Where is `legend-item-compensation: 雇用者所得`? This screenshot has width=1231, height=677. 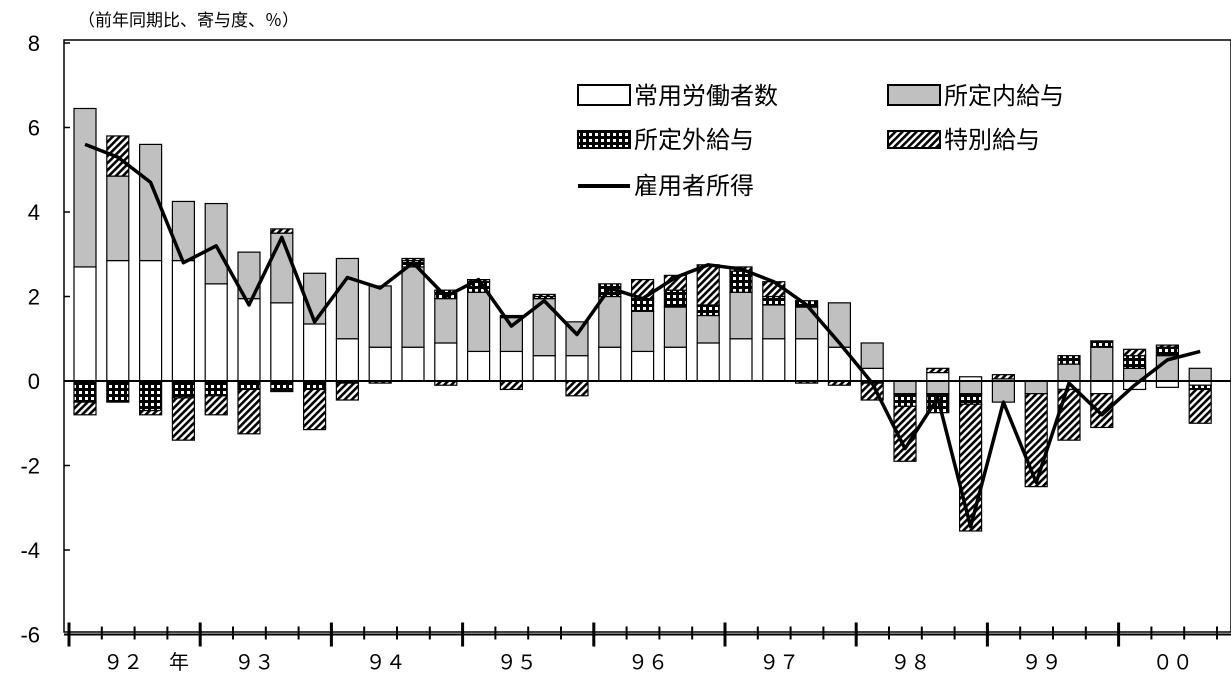
legend-item-compensation: 雇用者所得 is located at coordinates (666, 186).